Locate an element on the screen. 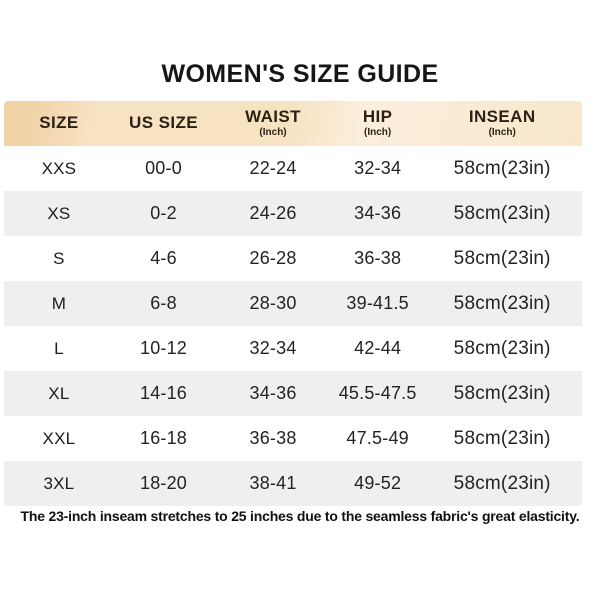  table-row: XXS 00-0 22-24 32-34 58cm(23in) is located at coordinates (293, 168).